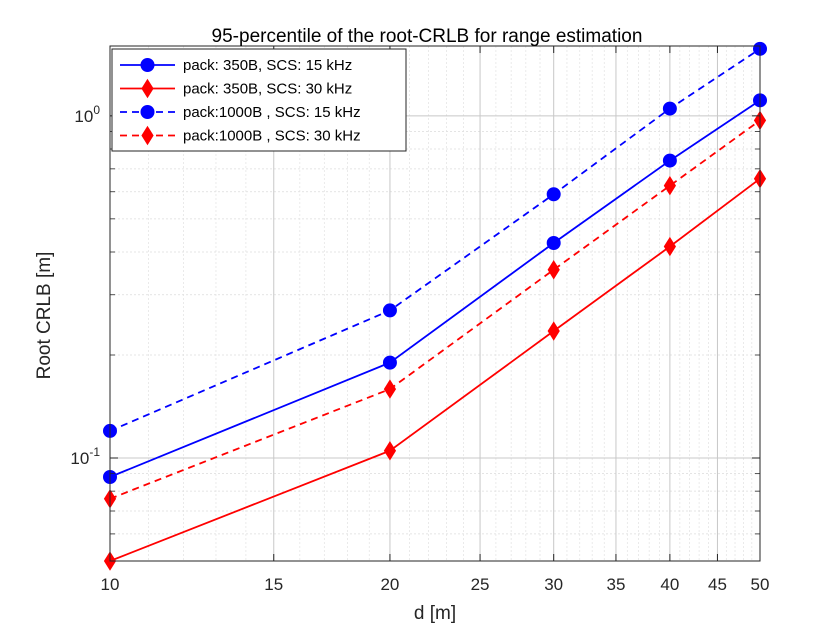  I want to click on x-tick-label: 50, so click(760, 584).